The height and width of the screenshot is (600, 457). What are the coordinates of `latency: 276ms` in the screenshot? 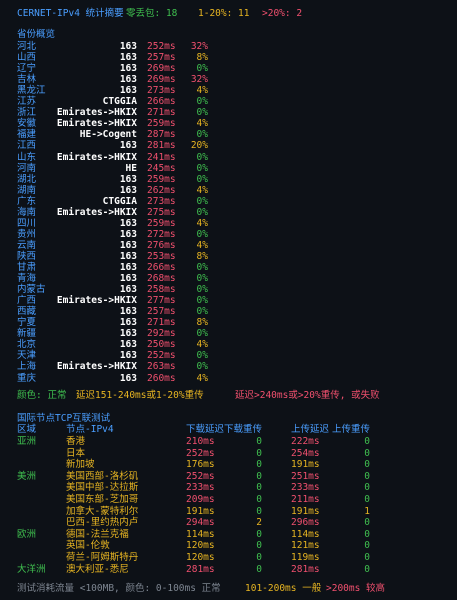 It's located at (161, 245).